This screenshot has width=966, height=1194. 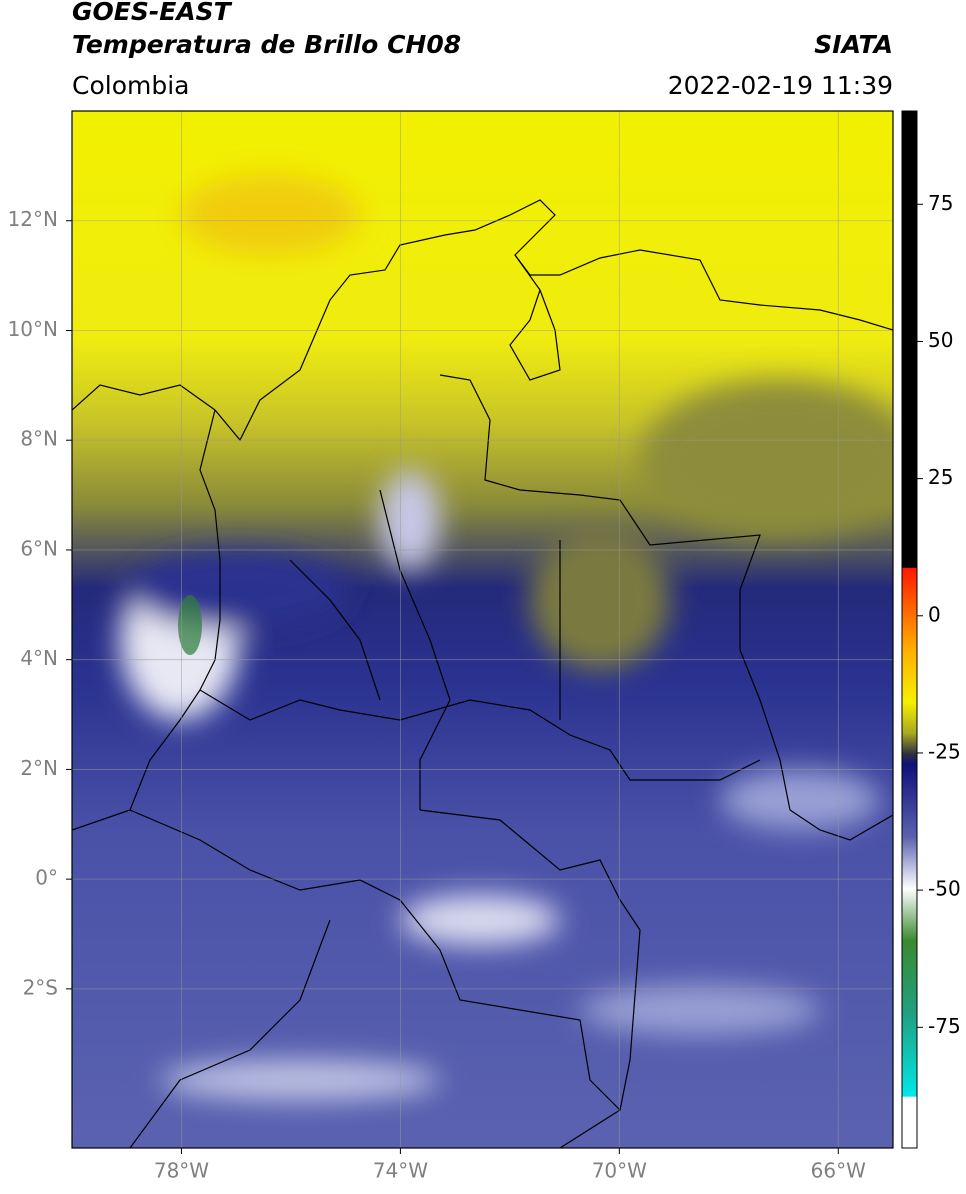 I want to click on y-tick-label: 6°N, so click(x=39, y=548).